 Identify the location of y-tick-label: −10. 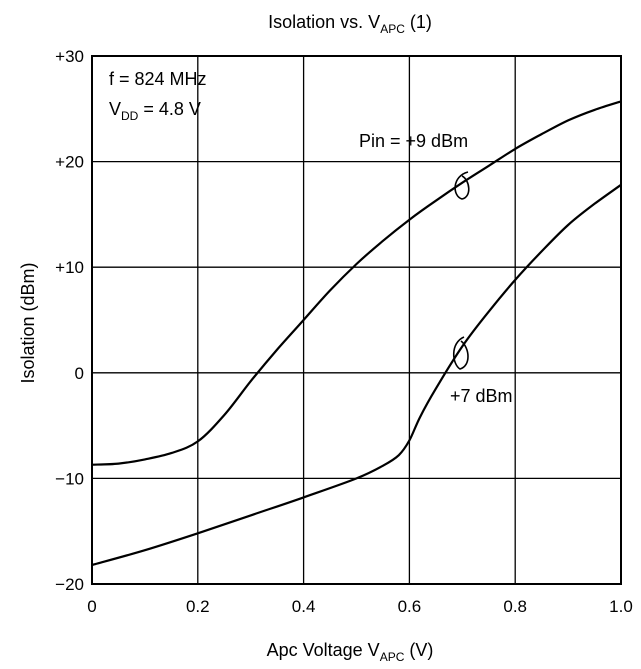
(69, 478).